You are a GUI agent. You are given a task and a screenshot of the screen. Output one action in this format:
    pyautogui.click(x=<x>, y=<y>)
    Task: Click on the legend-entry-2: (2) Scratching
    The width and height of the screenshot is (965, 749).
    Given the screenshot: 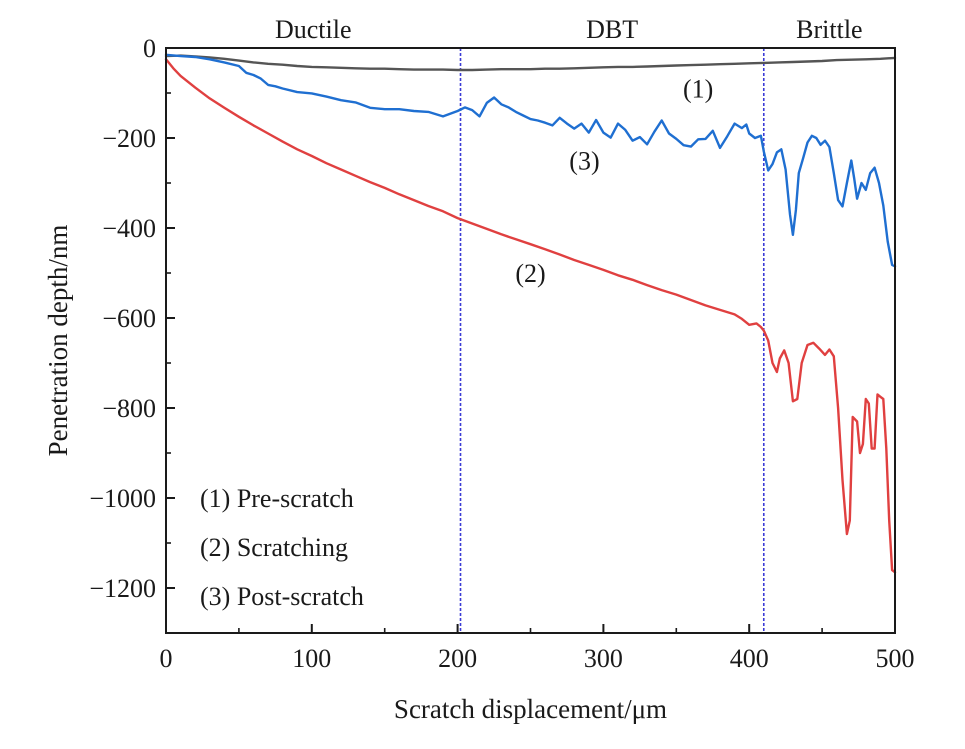 What is the action you would take?
    pyautogui.click(x=274, y=547)
    